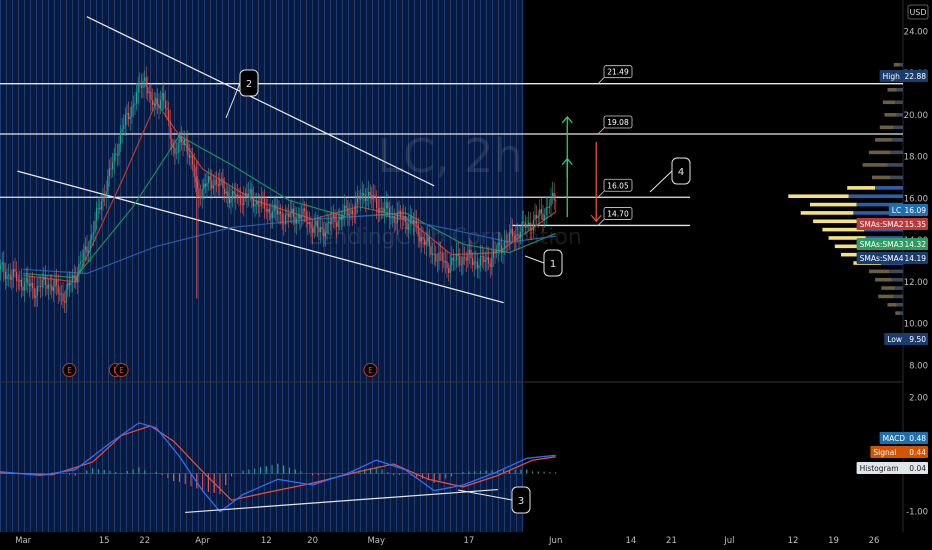 The height and width of the screenshot is (550, 932). I want to click on earnings-marker-label-2: E, so click(121, 370).